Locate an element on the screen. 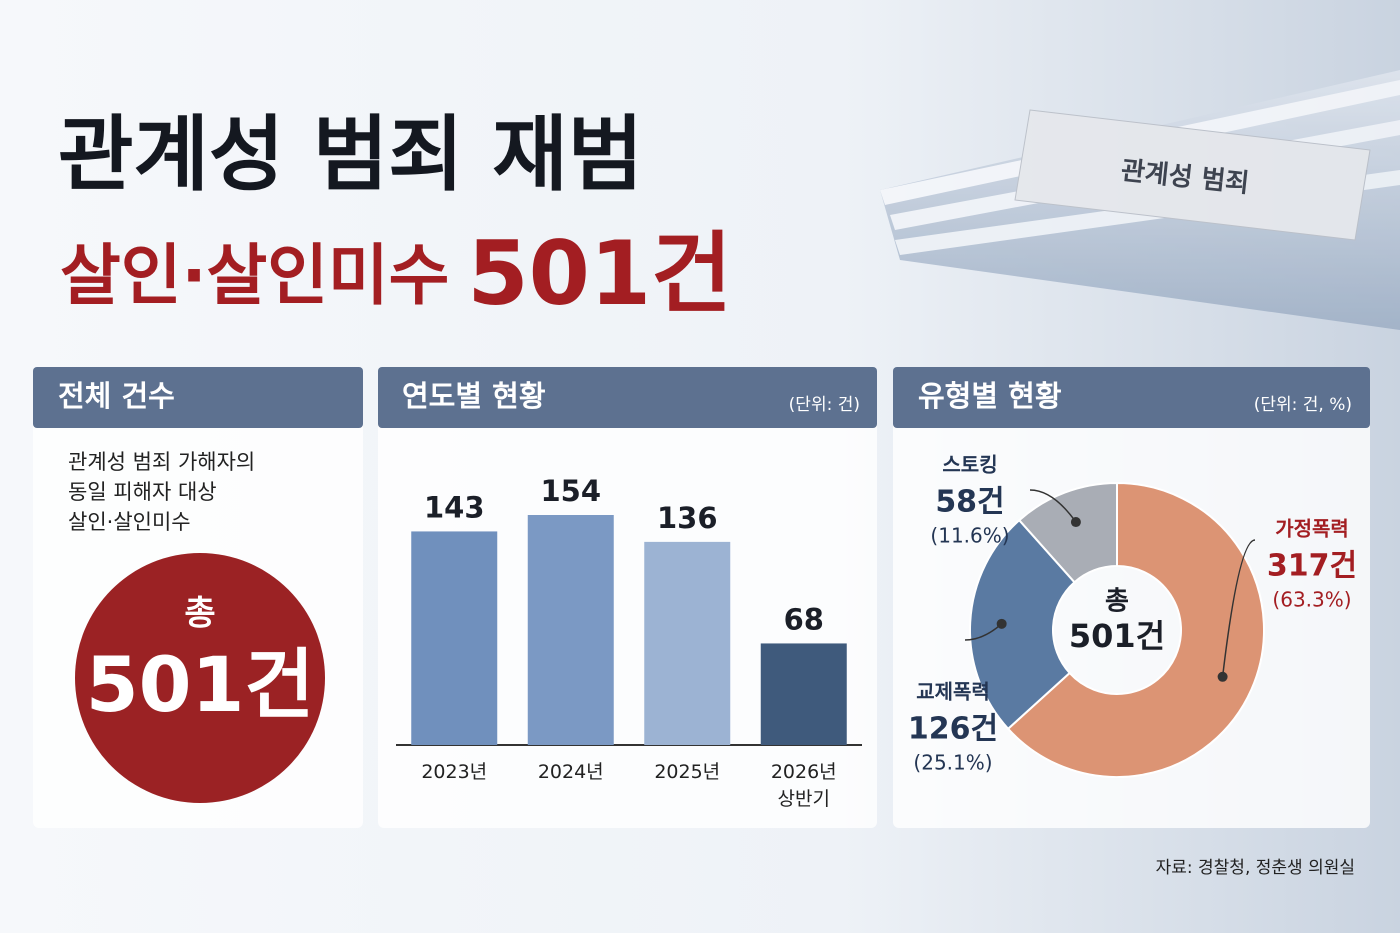  category-label: 가정폭력 is located at coordinates (1312, 529).